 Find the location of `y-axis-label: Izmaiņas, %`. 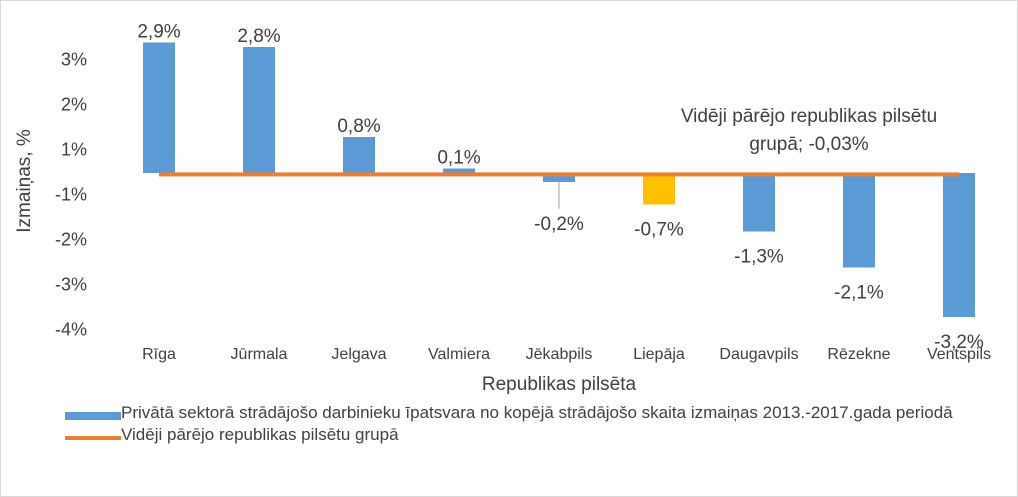

y-axis-label: Izmaiņas, % is located at coordinates (24, 181).